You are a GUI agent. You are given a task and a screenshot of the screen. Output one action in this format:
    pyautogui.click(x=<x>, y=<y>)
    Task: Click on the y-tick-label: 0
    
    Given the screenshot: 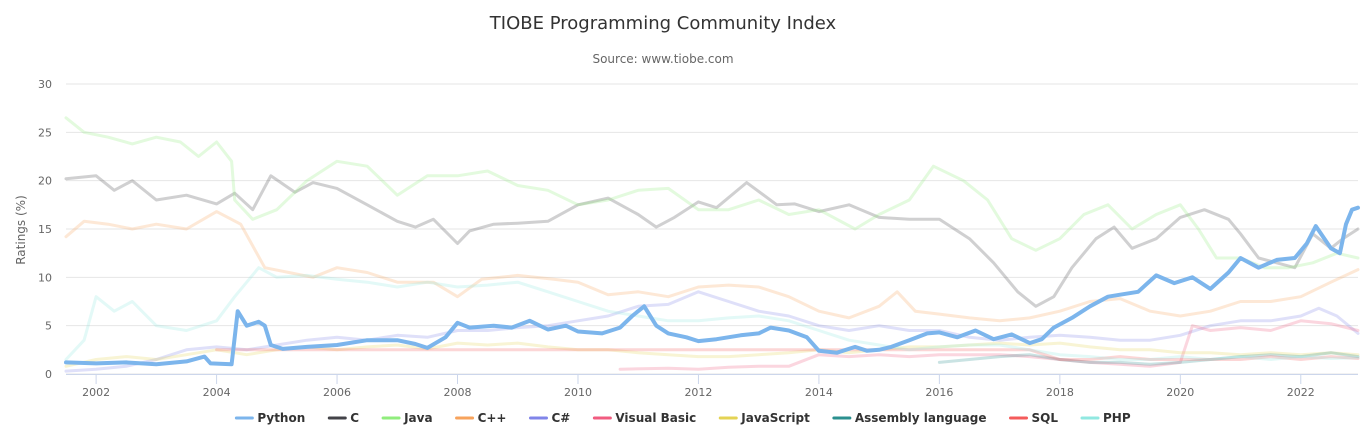 What is the action you would take?
    pyautogui.click(x=48, y=374)
    